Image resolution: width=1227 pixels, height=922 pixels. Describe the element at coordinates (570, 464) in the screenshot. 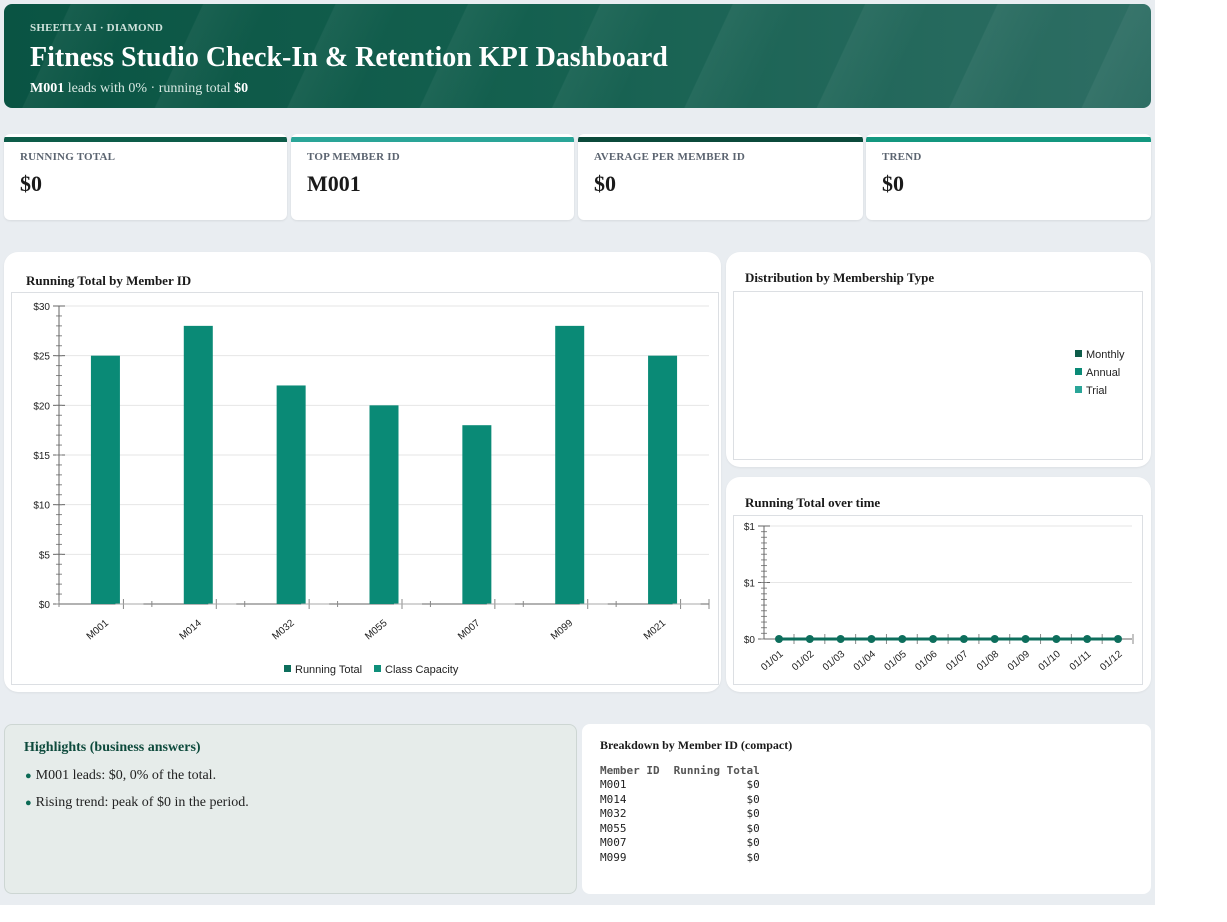

I see `bar-m099` at that location.